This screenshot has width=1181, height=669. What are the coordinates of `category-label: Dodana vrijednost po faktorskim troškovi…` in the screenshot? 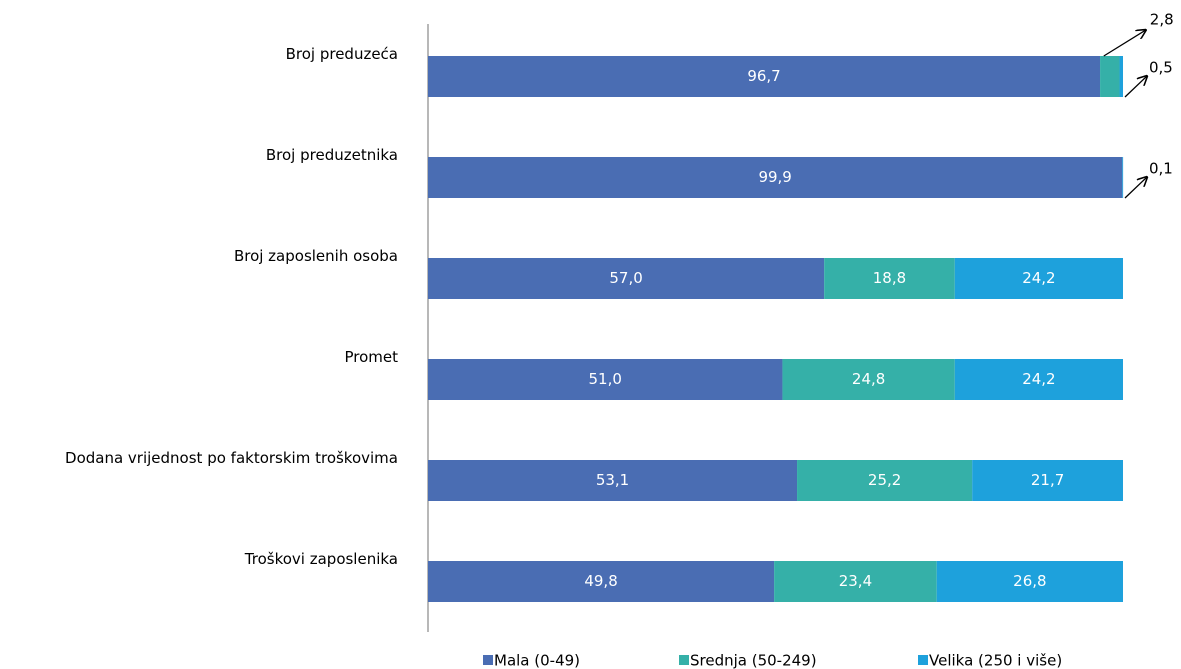 It's located at (231, 458).